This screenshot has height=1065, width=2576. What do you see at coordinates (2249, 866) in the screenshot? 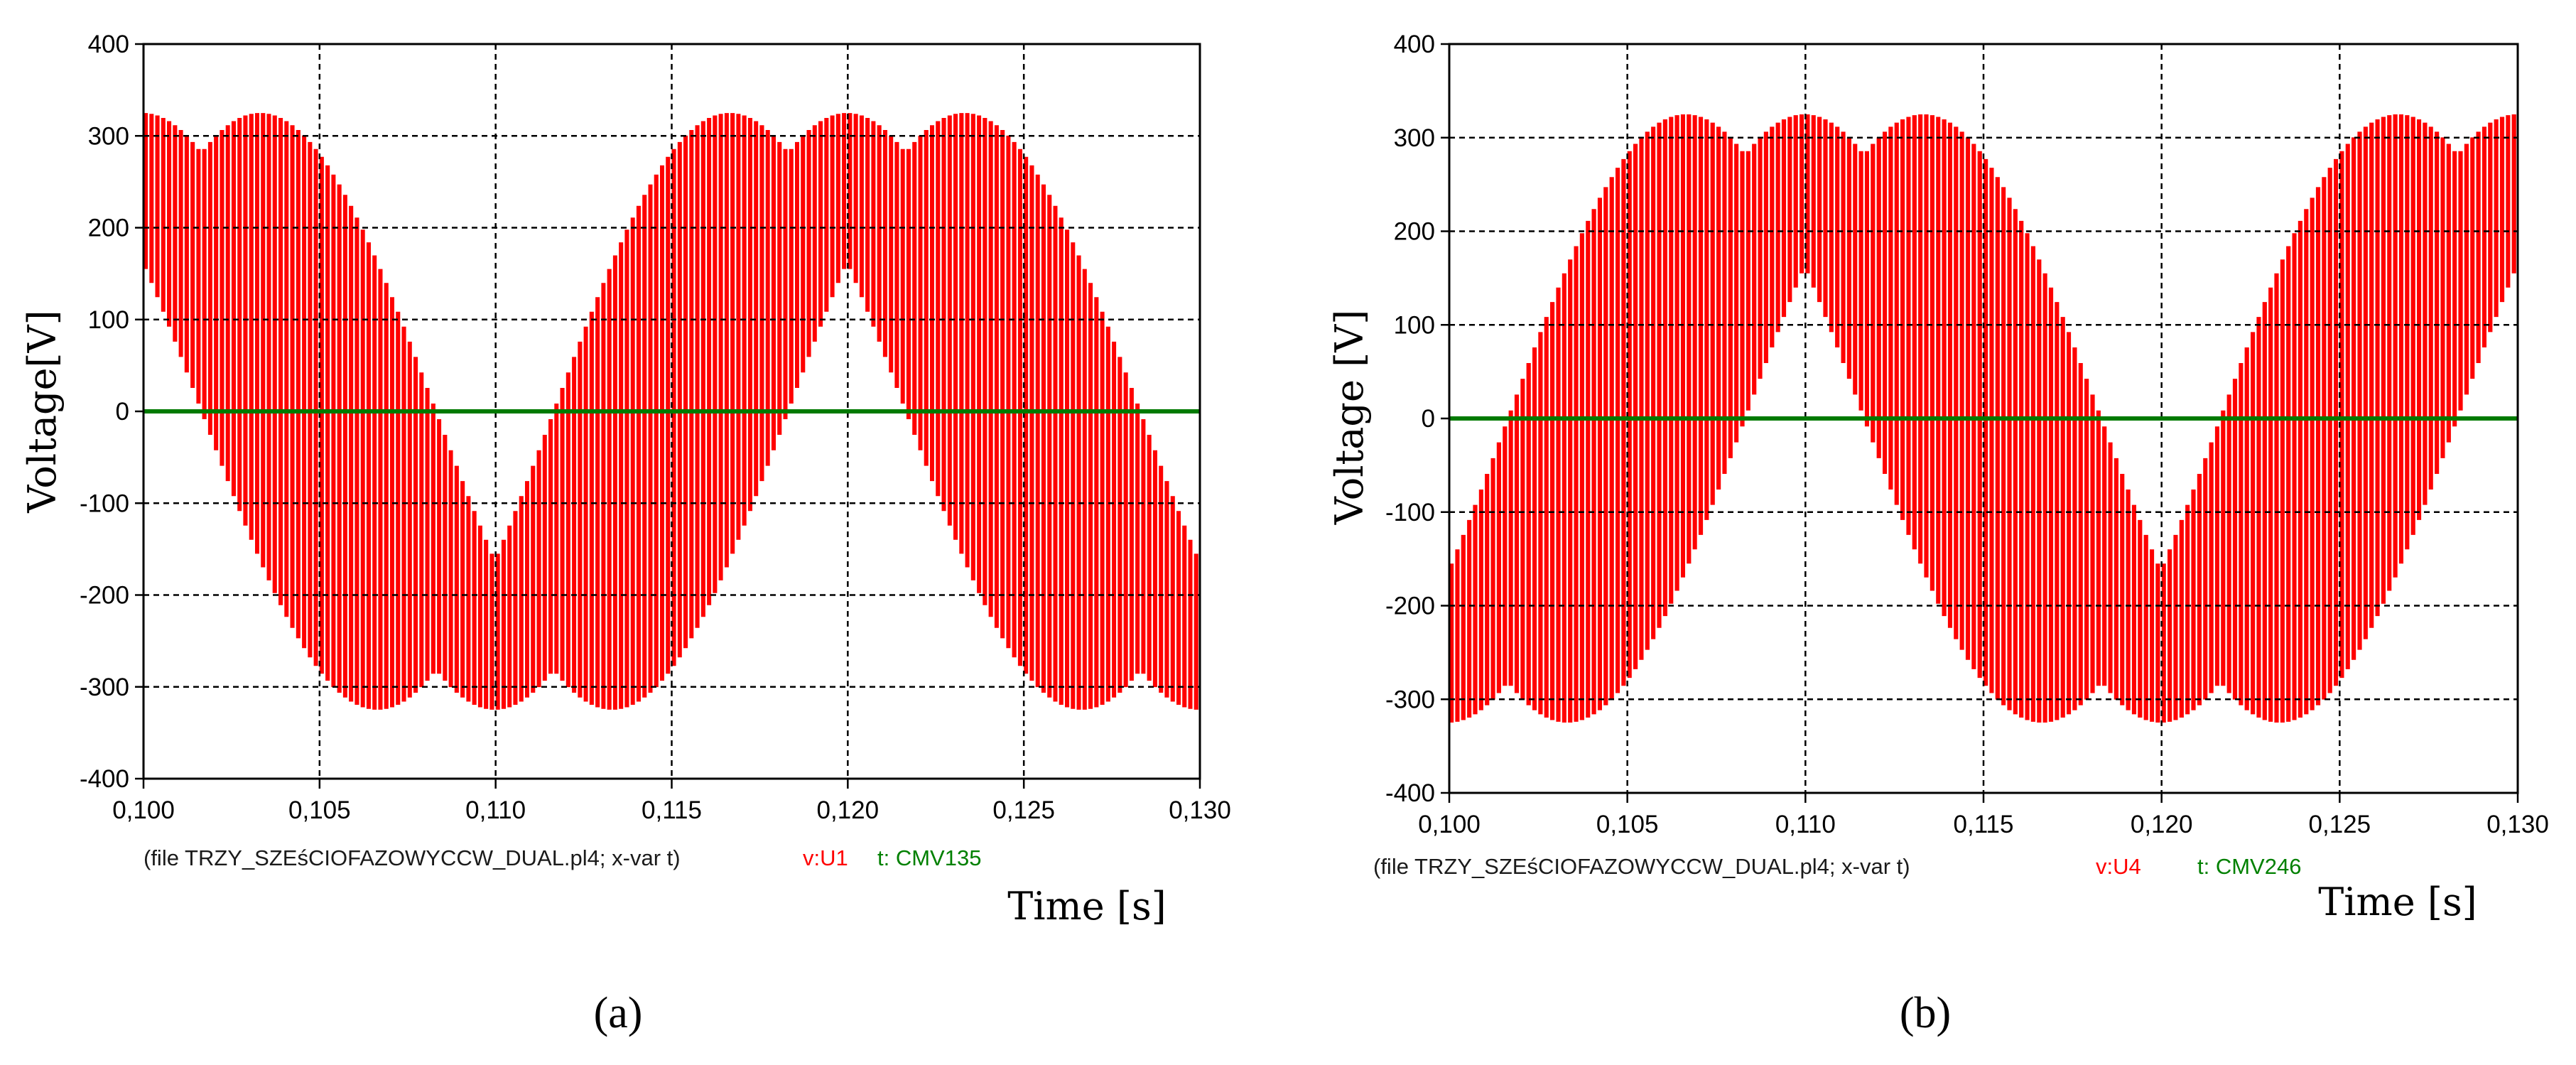
I see `legend-t: t: CMV246` at bounding box center [2249, 866].